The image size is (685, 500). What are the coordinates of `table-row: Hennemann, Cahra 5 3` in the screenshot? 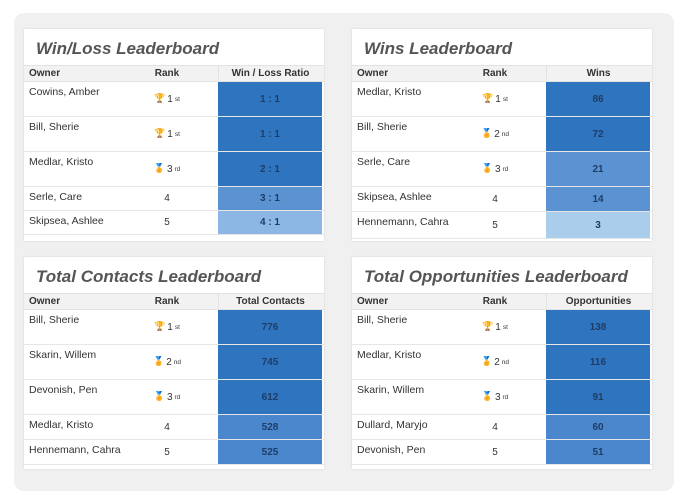 It's located at (502, 225).